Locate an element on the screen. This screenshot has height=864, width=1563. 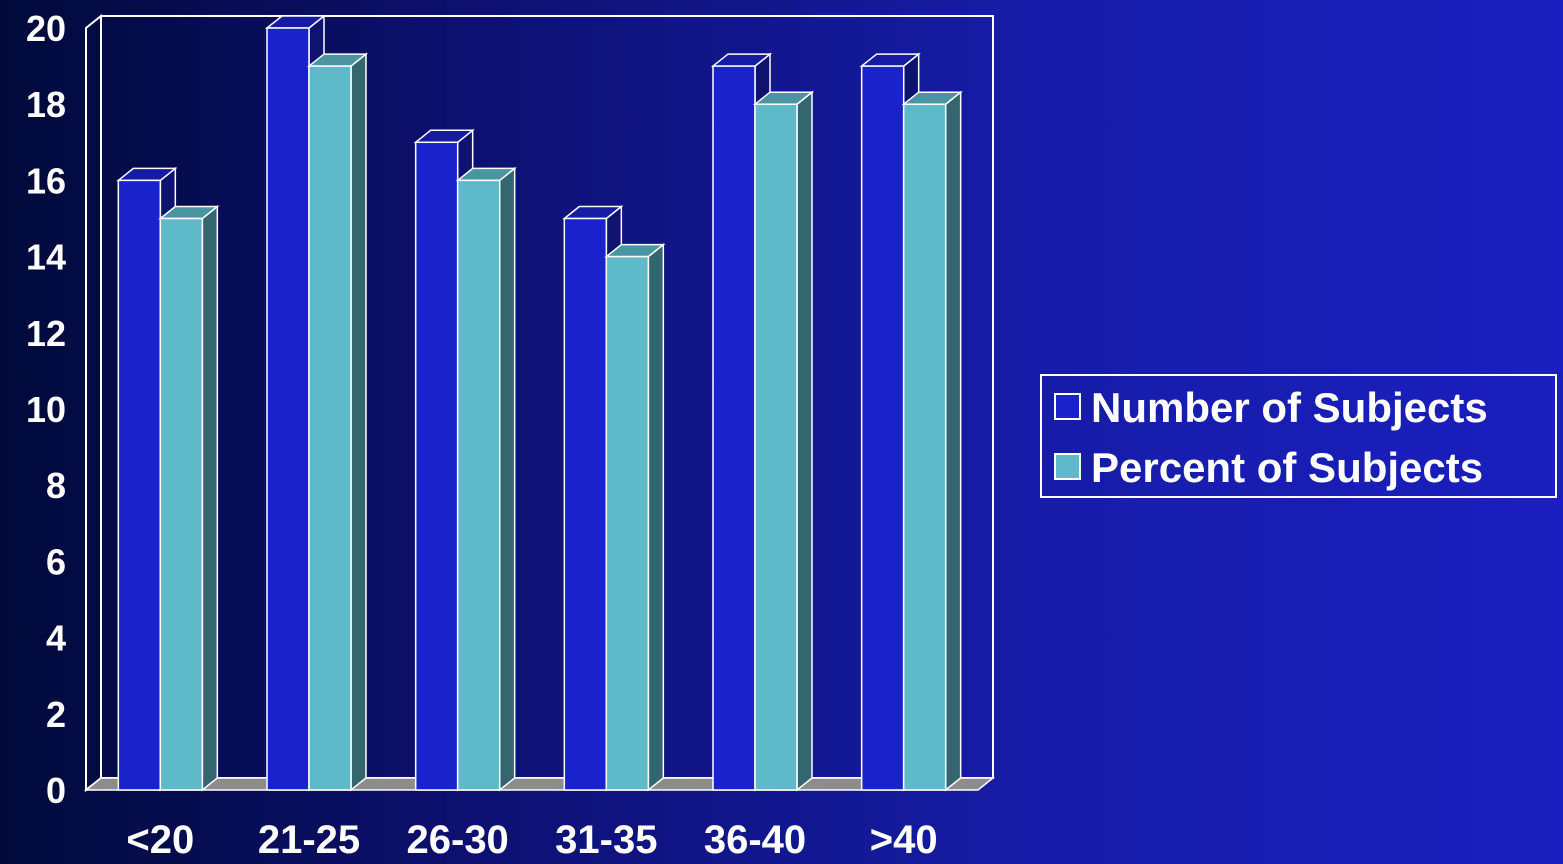
legend-label: Number of Subjects is located at coordinates (1289, 407).